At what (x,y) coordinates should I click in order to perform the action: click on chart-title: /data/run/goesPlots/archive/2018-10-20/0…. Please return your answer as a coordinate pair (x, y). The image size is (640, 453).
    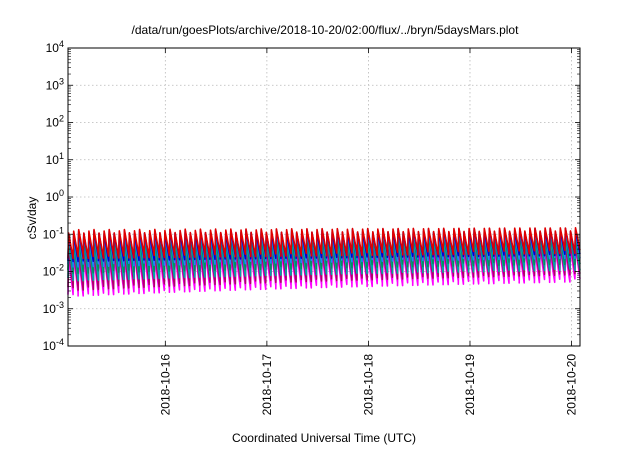
    Looking at the image, I should click on (326, 30).